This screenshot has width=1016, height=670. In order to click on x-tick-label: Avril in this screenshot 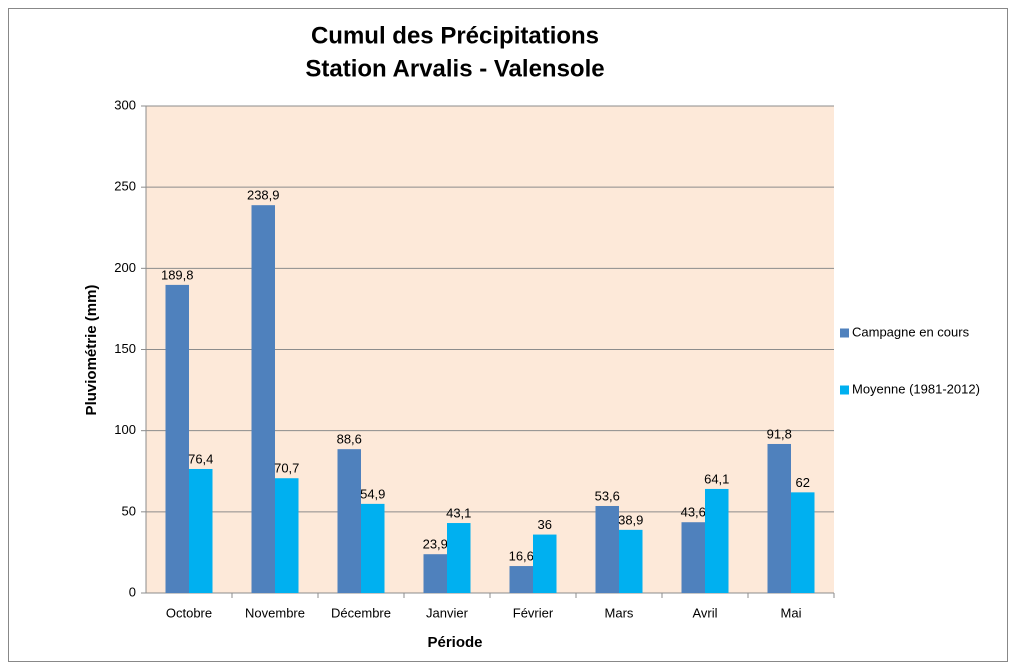, I will do `click(704, 612)`.